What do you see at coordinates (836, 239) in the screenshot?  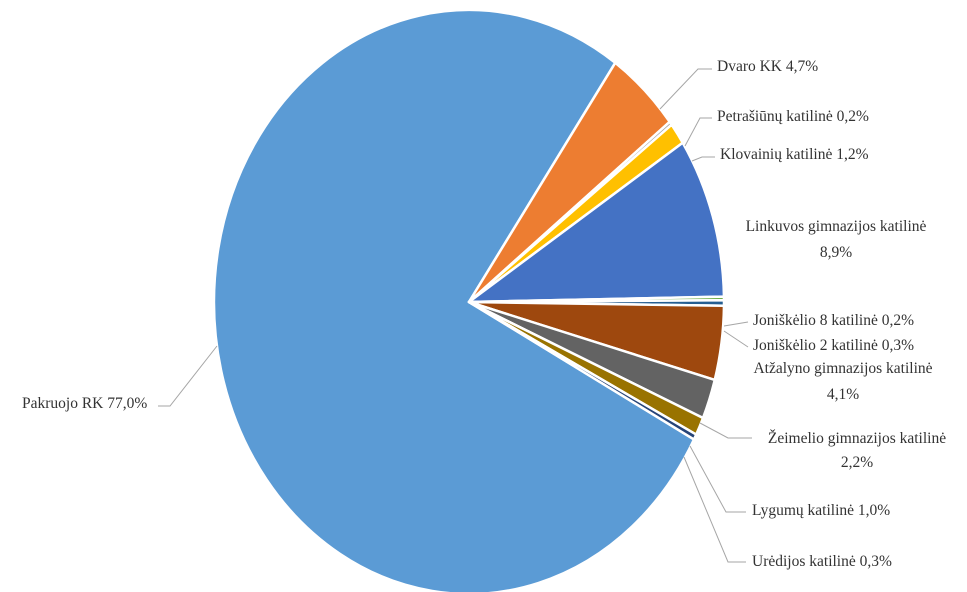 I see `data-label-linkuvos-gimnazijos-katiline: Linkuvos gimnazijos katilinė 8,9%` at bounding box center [836, 239].